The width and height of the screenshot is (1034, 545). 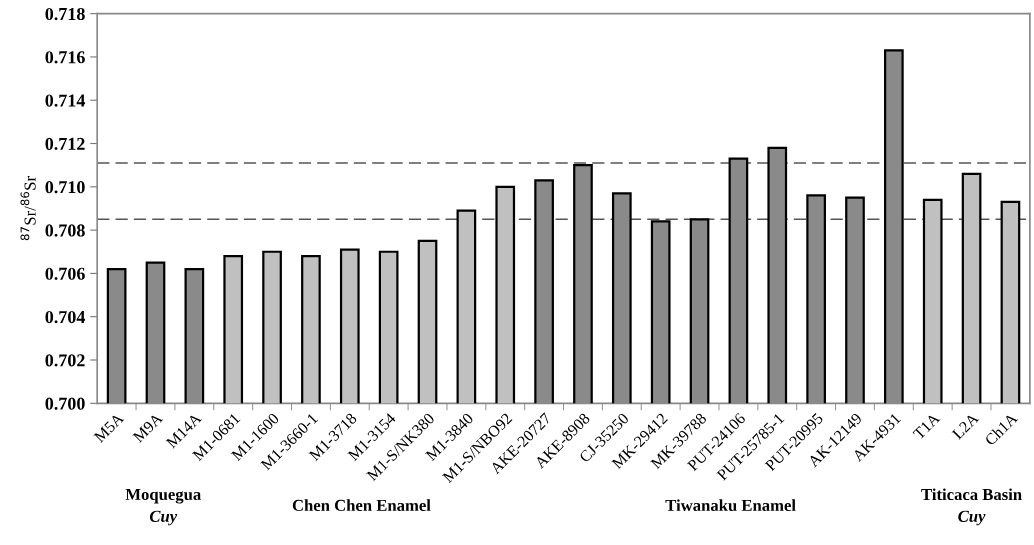 What do you see at coordinates (361, 505) in the screenshot?
I see `text: Chen Chen Enamel` at bounding box center [361, 505].